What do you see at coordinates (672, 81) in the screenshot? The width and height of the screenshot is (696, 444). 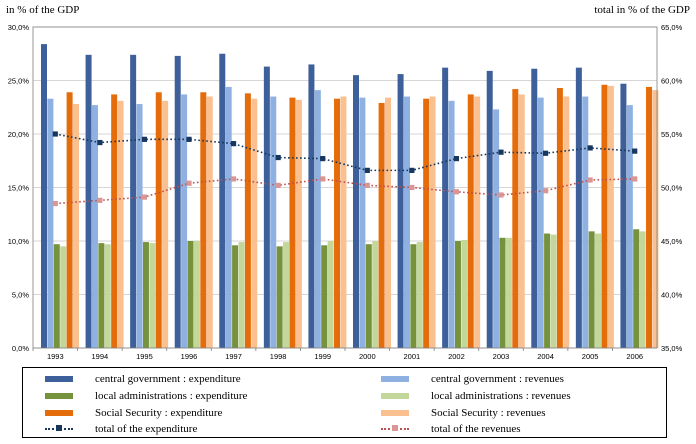 I see `right-tick-label: 60,0%` at bounding box center [672, 81].